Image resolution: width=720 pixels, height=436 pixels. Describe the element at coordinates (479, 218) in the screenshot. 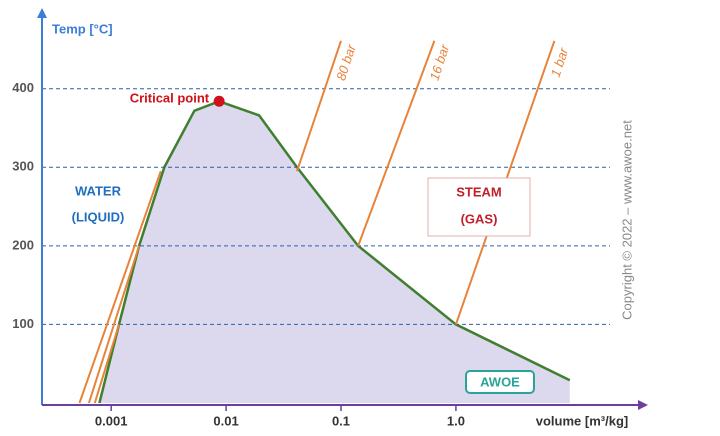

I see `gas-label: (GAS)` at that location.